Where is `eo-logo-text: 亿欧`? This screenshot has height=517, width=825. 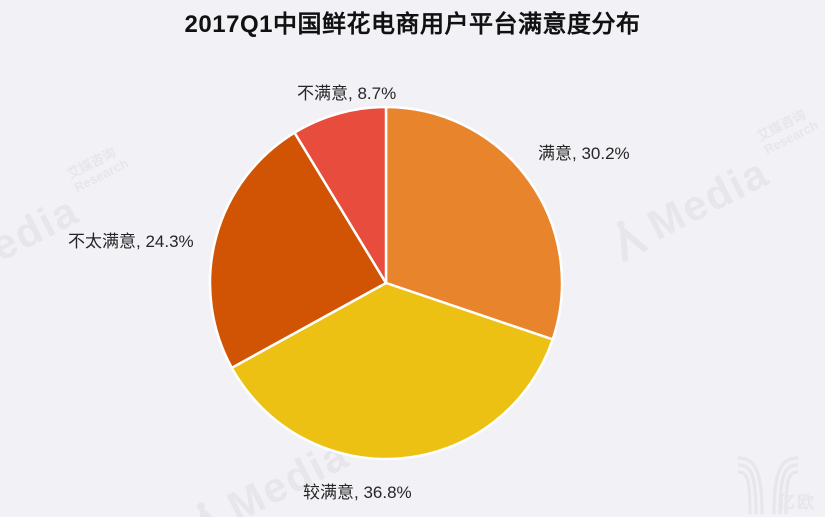 eo-logo-text: 亿欧 is located at coordinates (797, 502).